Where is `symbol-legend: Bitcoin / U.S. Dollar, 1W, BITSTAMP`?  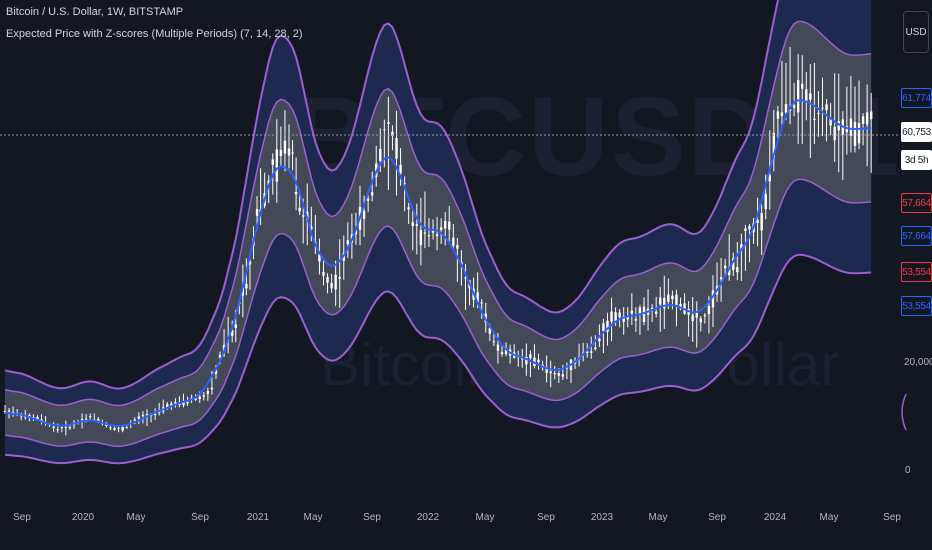 symbol-legend: Bitcoin / U.S. Dollar, 1W, BITSTAMP is located at coordinates (95, 12).